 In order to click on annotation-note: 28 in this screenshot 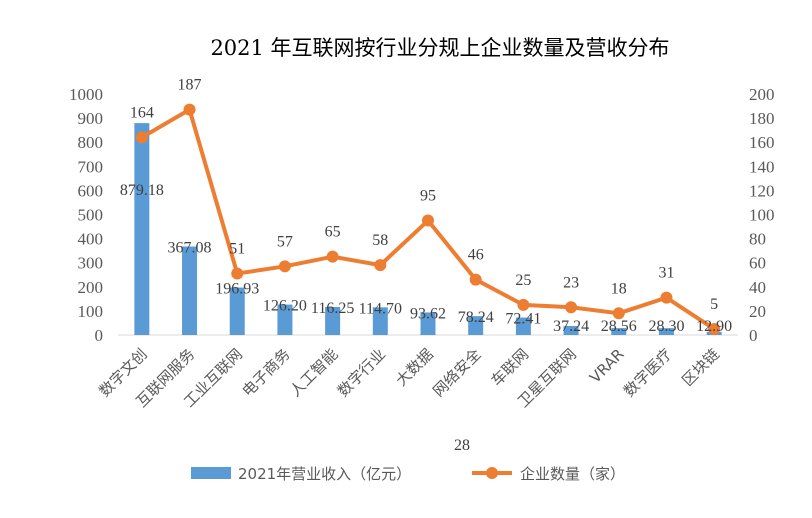, I will do `click(462, 445)`.